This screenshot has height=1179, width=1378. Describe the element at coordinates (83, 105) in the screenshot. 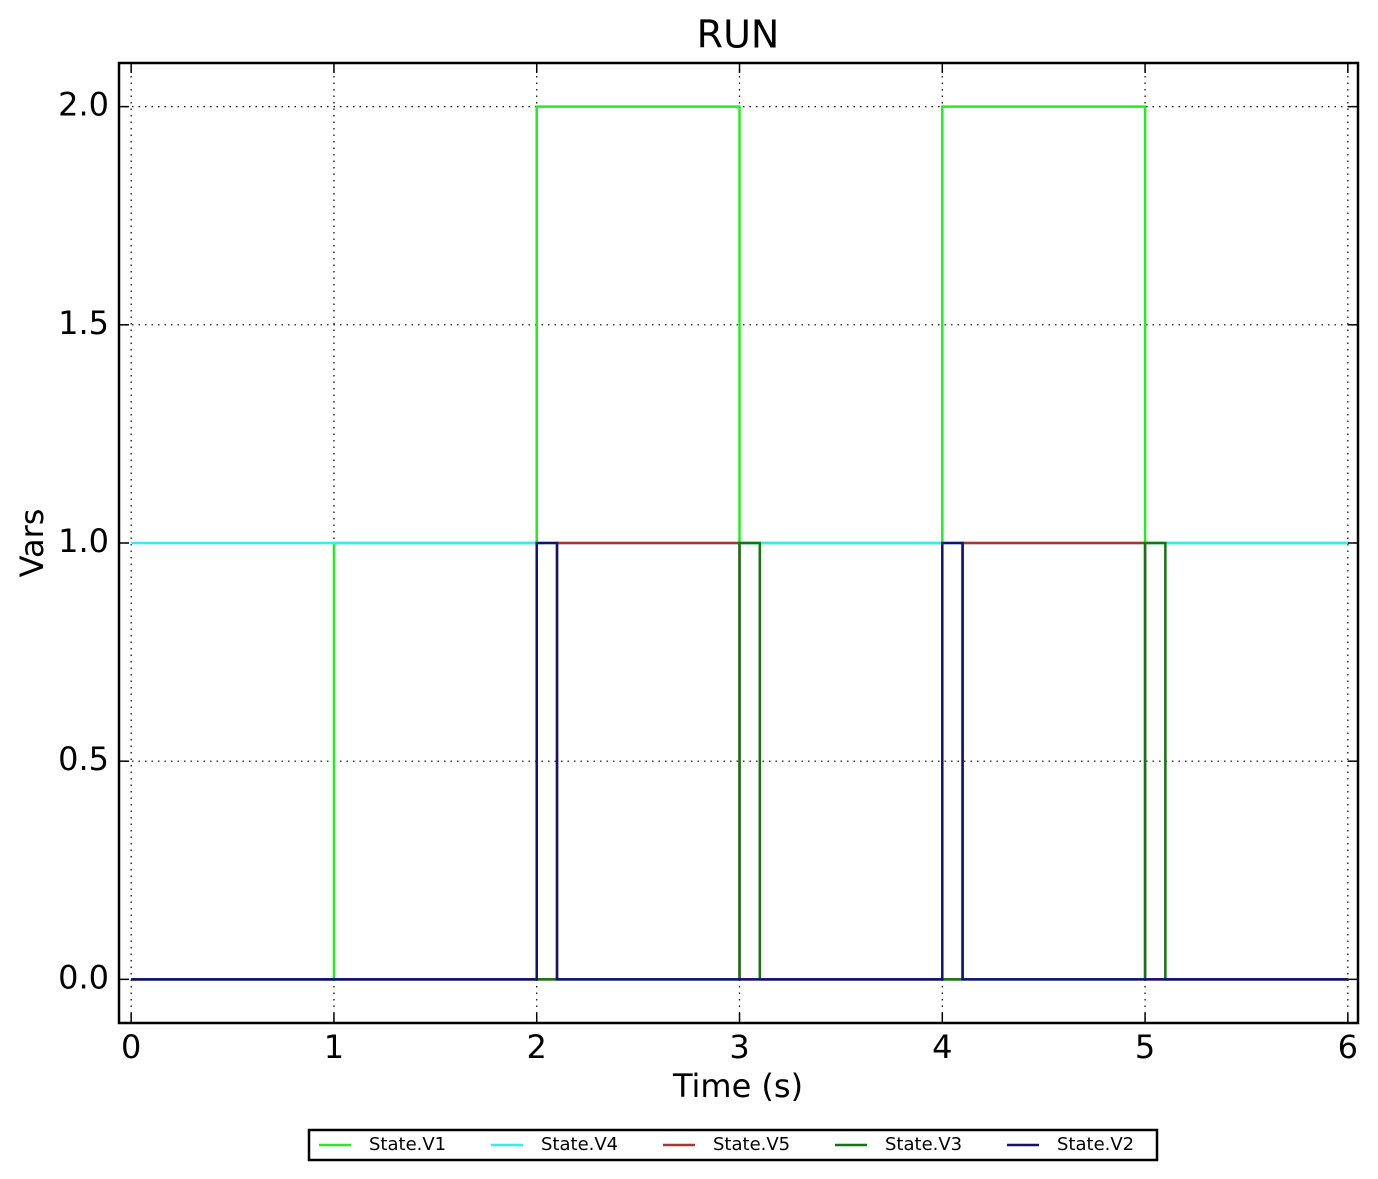

I see `y-tick-label: 2.0` at that location.